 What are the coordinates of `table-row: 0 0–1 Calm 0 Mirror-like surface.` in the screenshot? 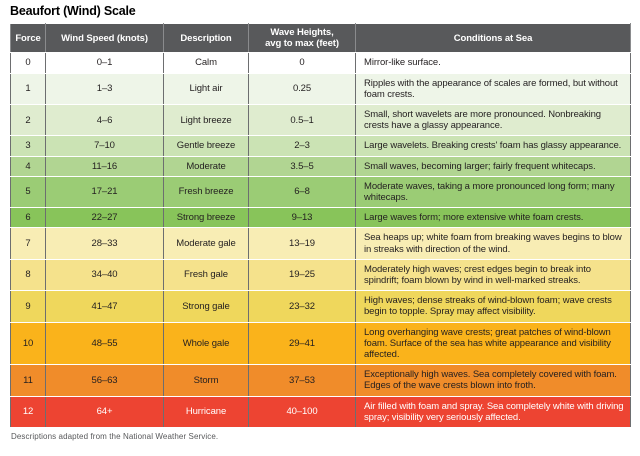 It's located at (320, 63).